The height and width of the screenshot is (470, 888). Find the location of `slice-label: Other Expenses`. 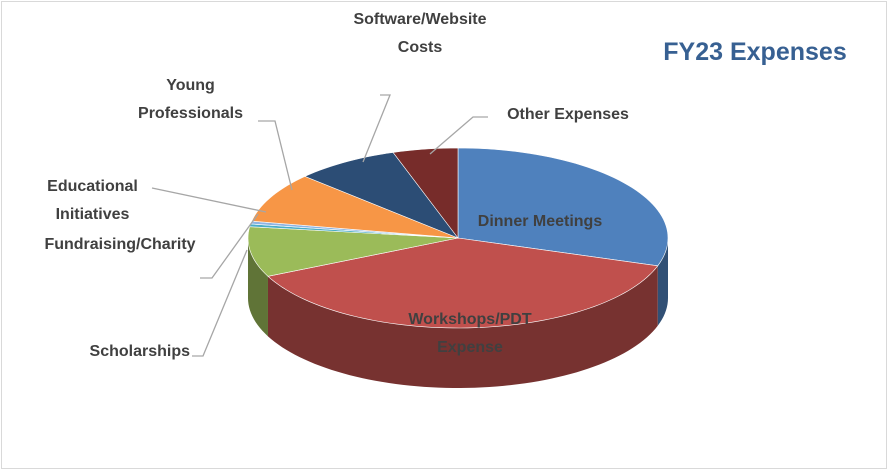

slice-label: Other Expenses is located at coordinates (568, 114).